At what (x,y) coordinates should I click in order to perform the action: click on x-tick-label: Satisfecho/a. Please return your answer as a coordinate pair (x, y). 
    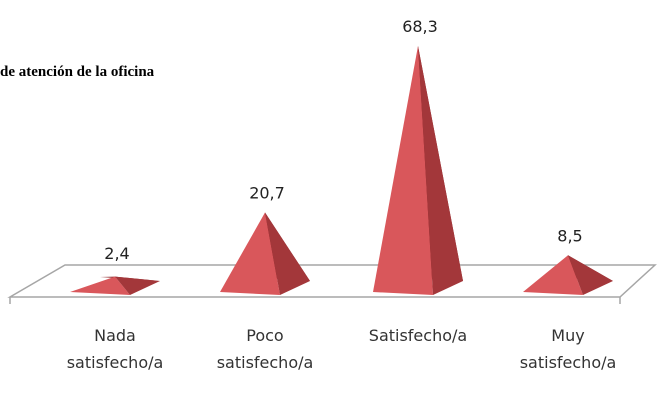
    Looking at the image, I should click on (418, 335).